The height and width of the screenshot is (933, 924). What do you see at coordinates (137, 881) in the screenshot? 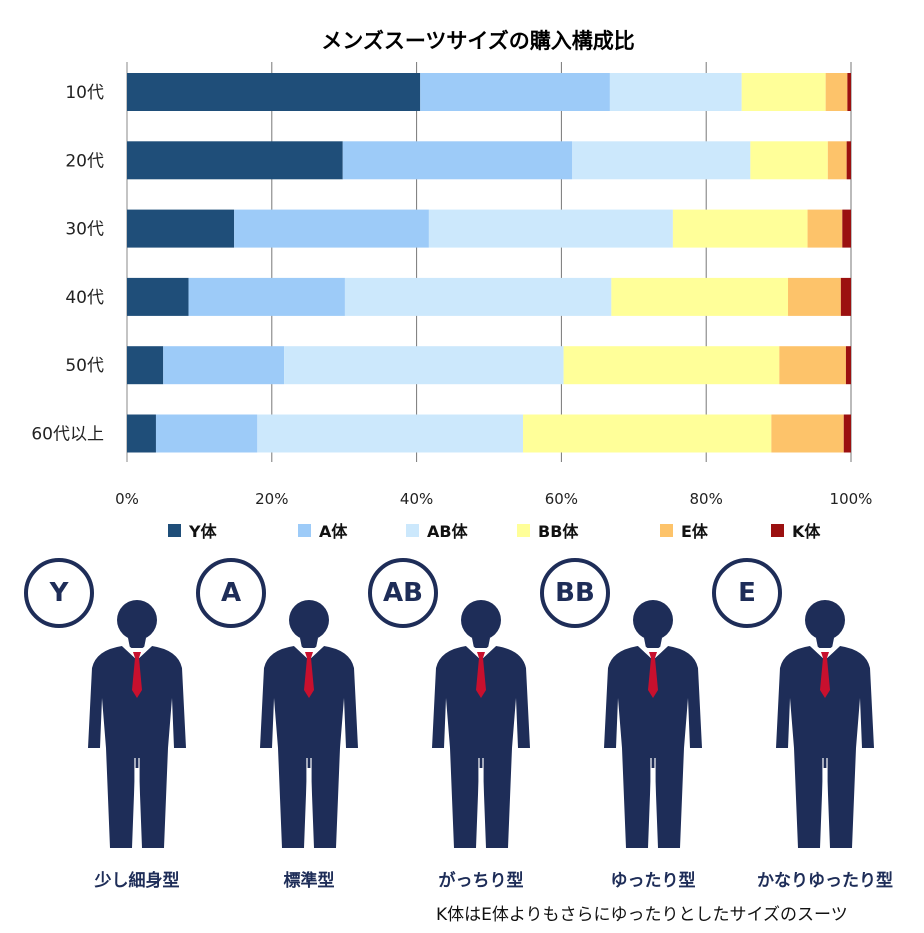
I see `body-type-label: 少し細身型` at bounding box center [137, 881].